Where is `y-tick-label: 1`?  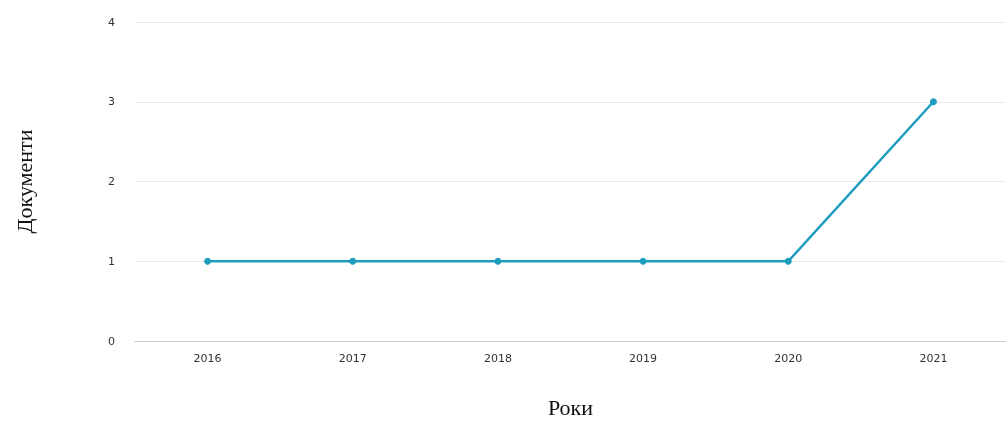
y-tick-label: 1 is located at coordinates (111, 261).